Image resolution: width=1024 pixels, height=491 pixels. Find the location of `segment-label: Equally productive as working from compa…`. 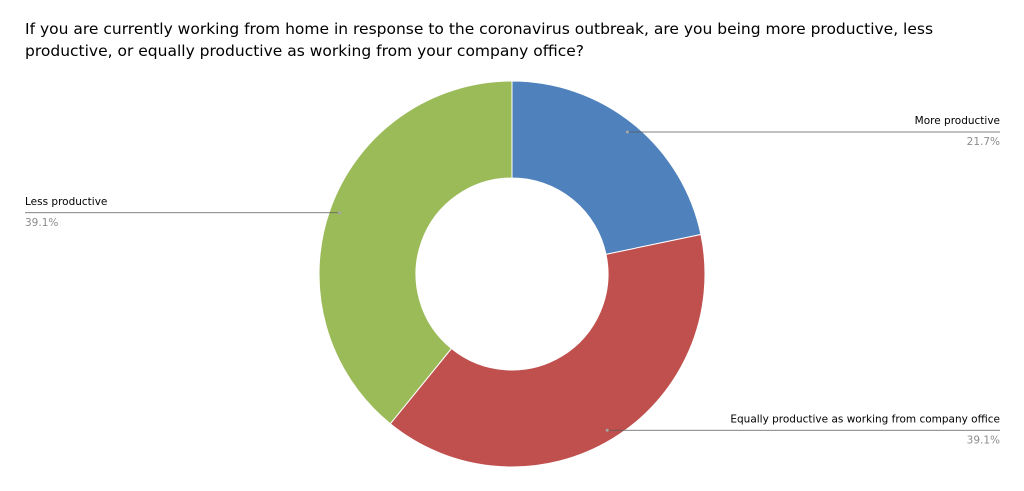

segment-label: Equally productive as working from compa… is located at coordinates (865, 419).